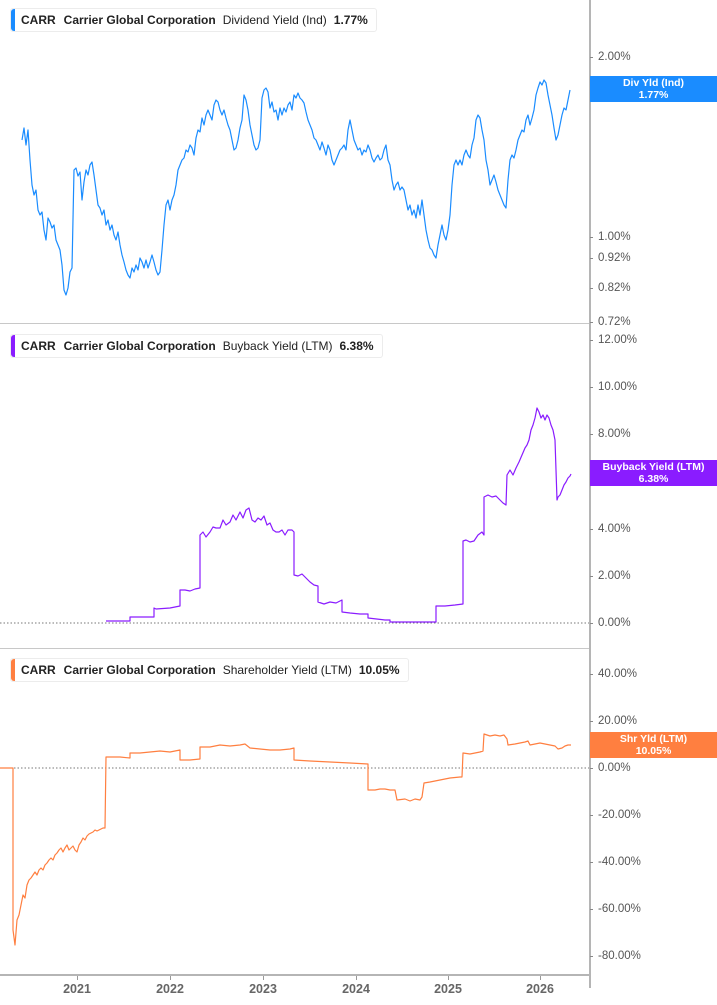 The height and width of the screenshot is (1005, 717). What do you see at coordinates (653, 751) in the screenshot?
I see `badge-value: 10.05%` at bounding box center [653, 751].